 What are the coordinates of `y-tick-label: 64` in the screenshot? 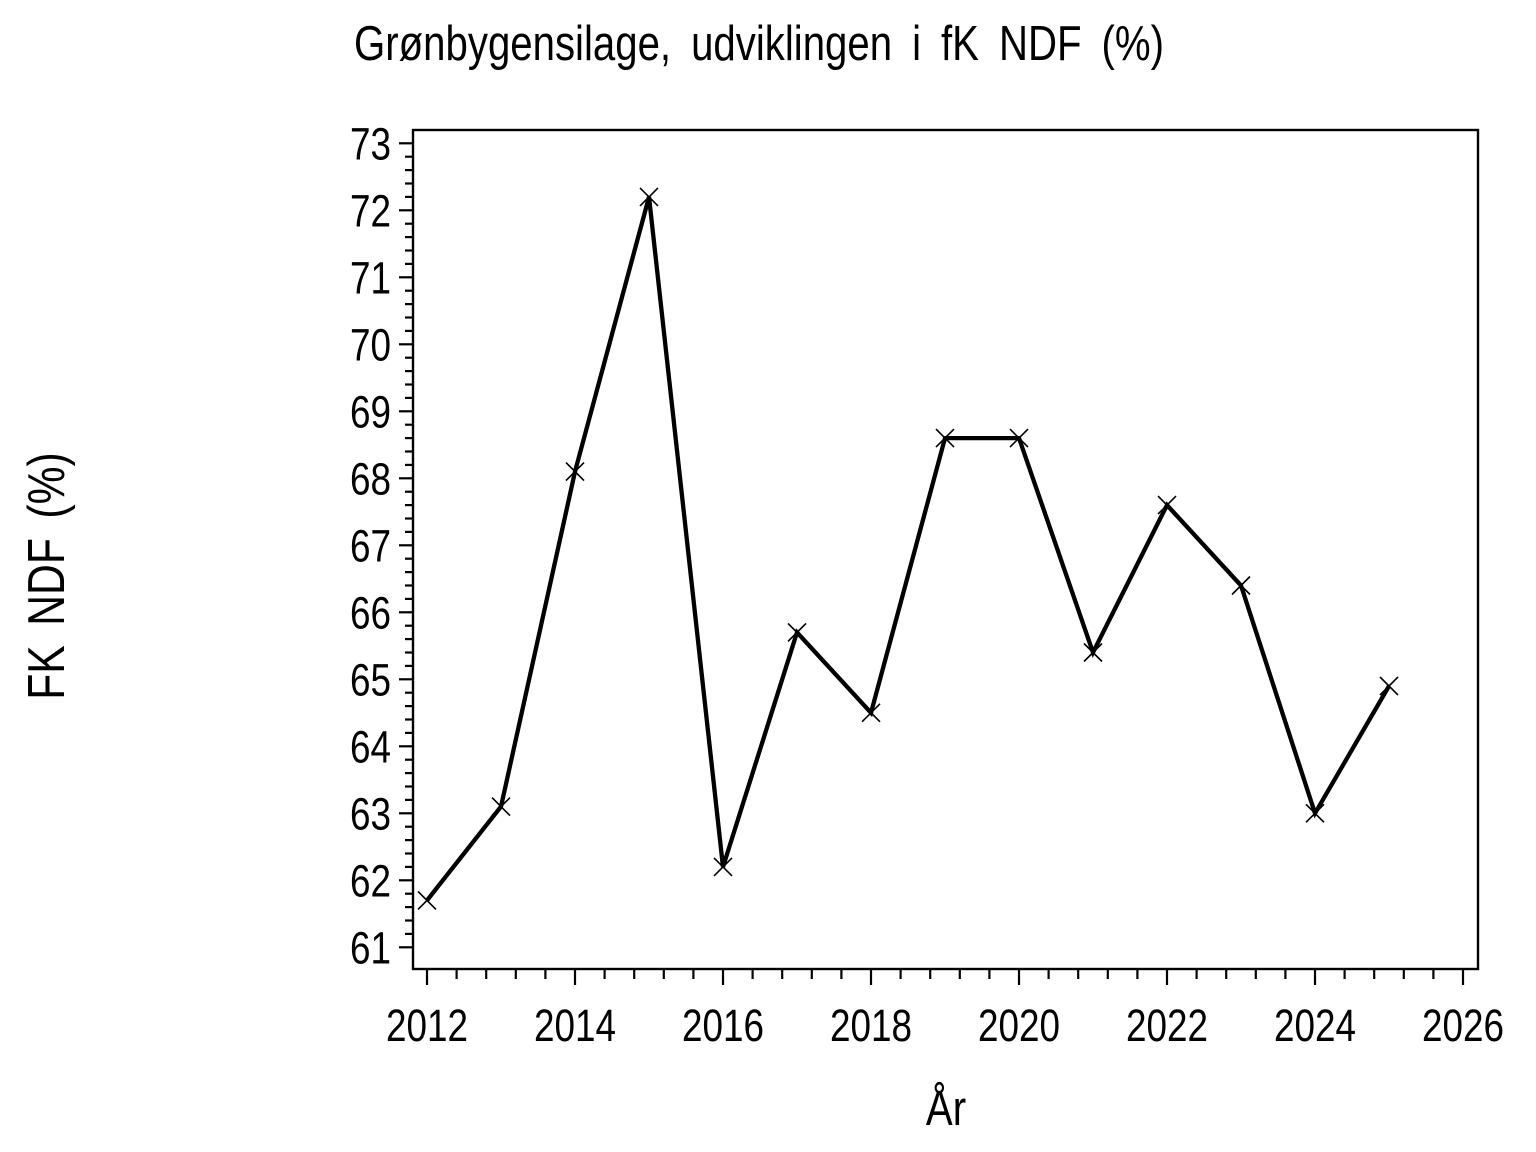 It's located at (370, 747).